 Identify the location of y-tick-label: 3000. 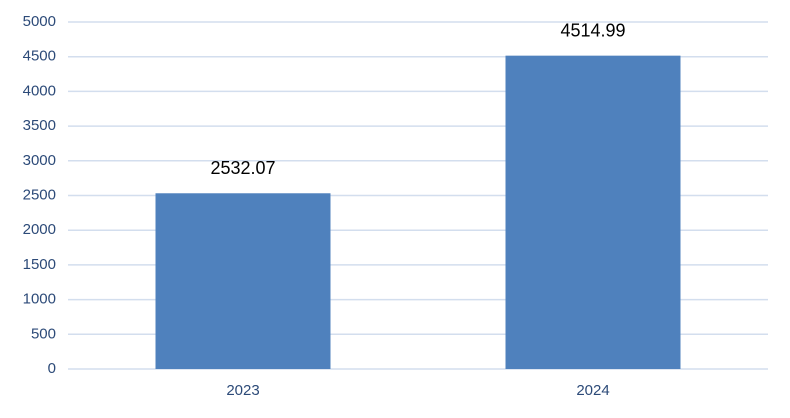
(39, 160).